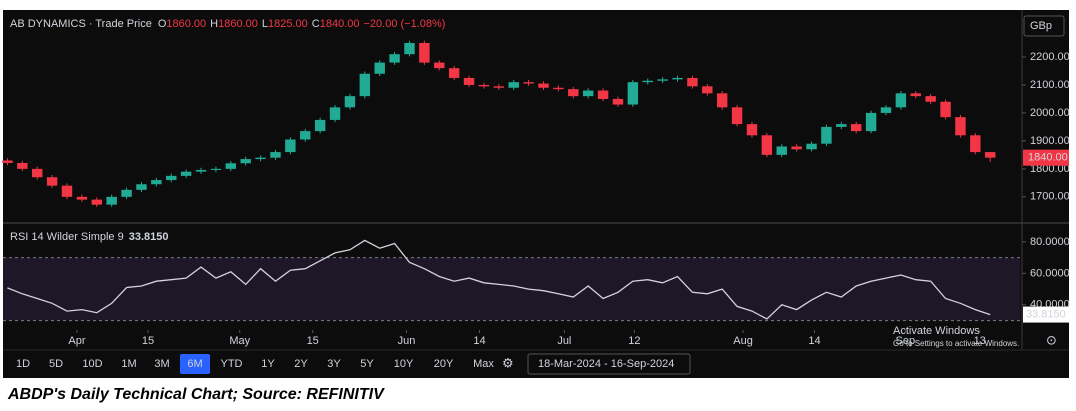 This screenshot has width=1076, height=411. What do you see at coordinates (316, 24) in the screenshot?
I see `ohlc-key: C` at bounding box center [316, 24].